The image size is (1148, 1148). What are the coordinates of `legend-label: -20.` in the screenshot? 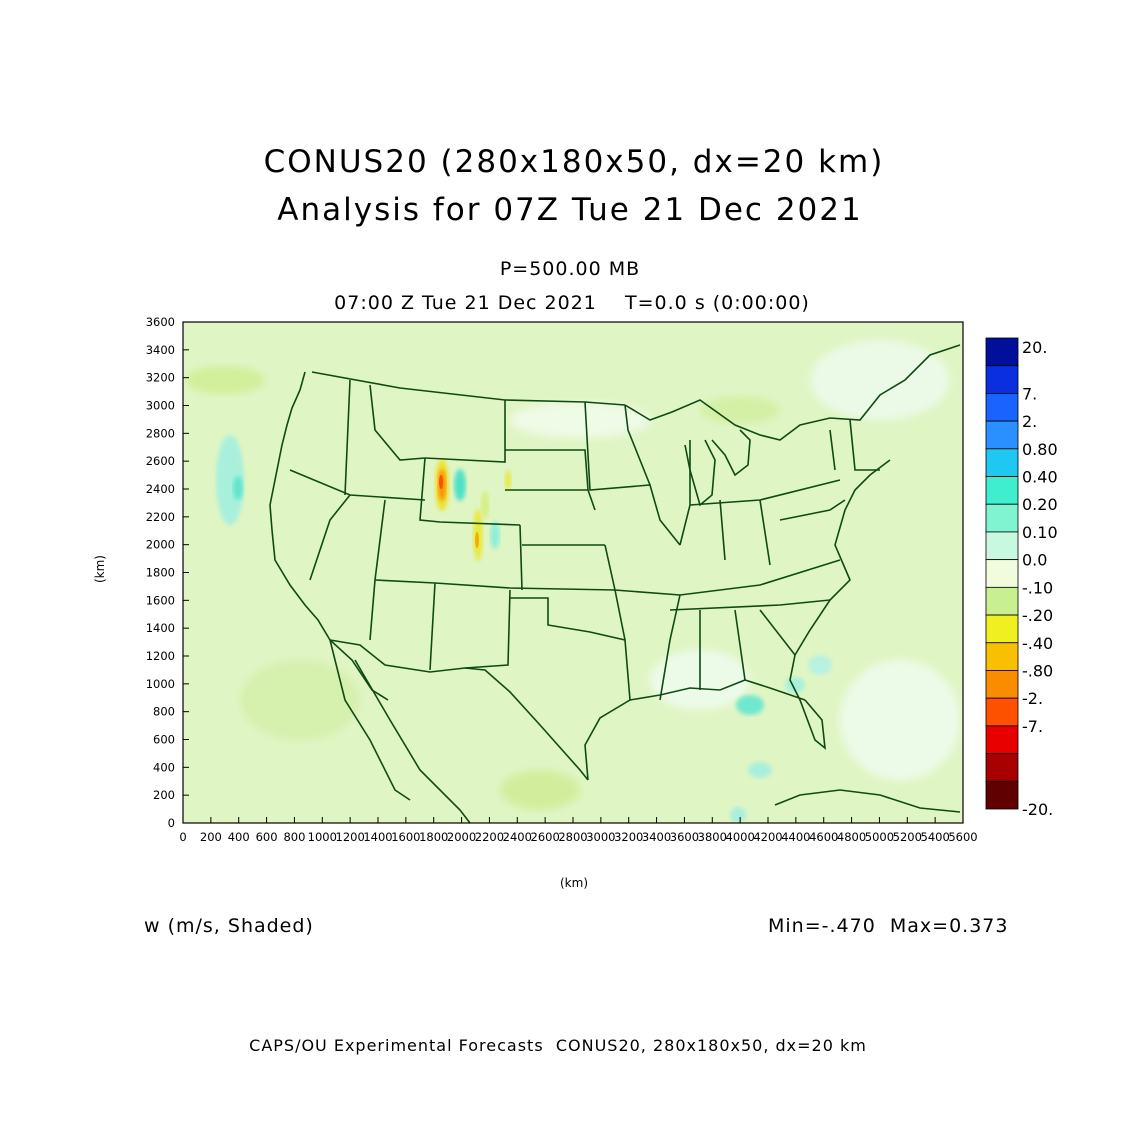 It's located at (1037, 809).